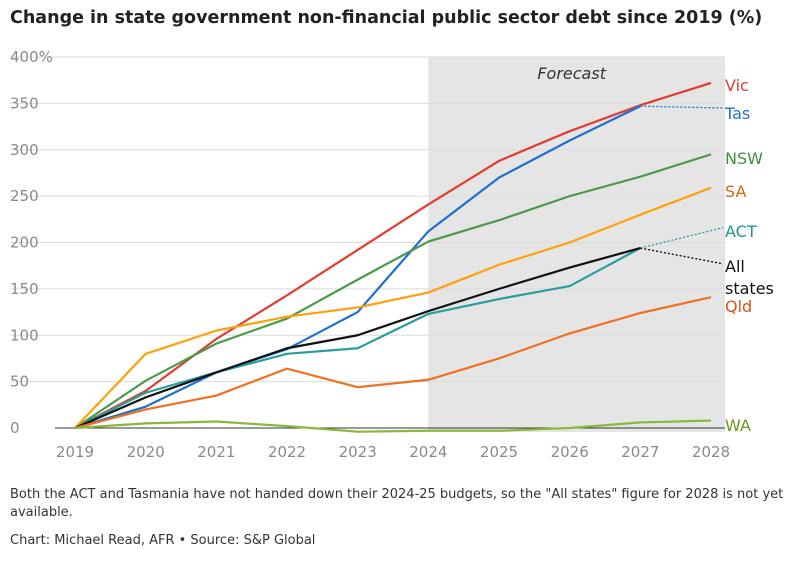  Describe the element at coordinates (24, 289) in the screenshot. I see `y-tick-label: 150` at that location.